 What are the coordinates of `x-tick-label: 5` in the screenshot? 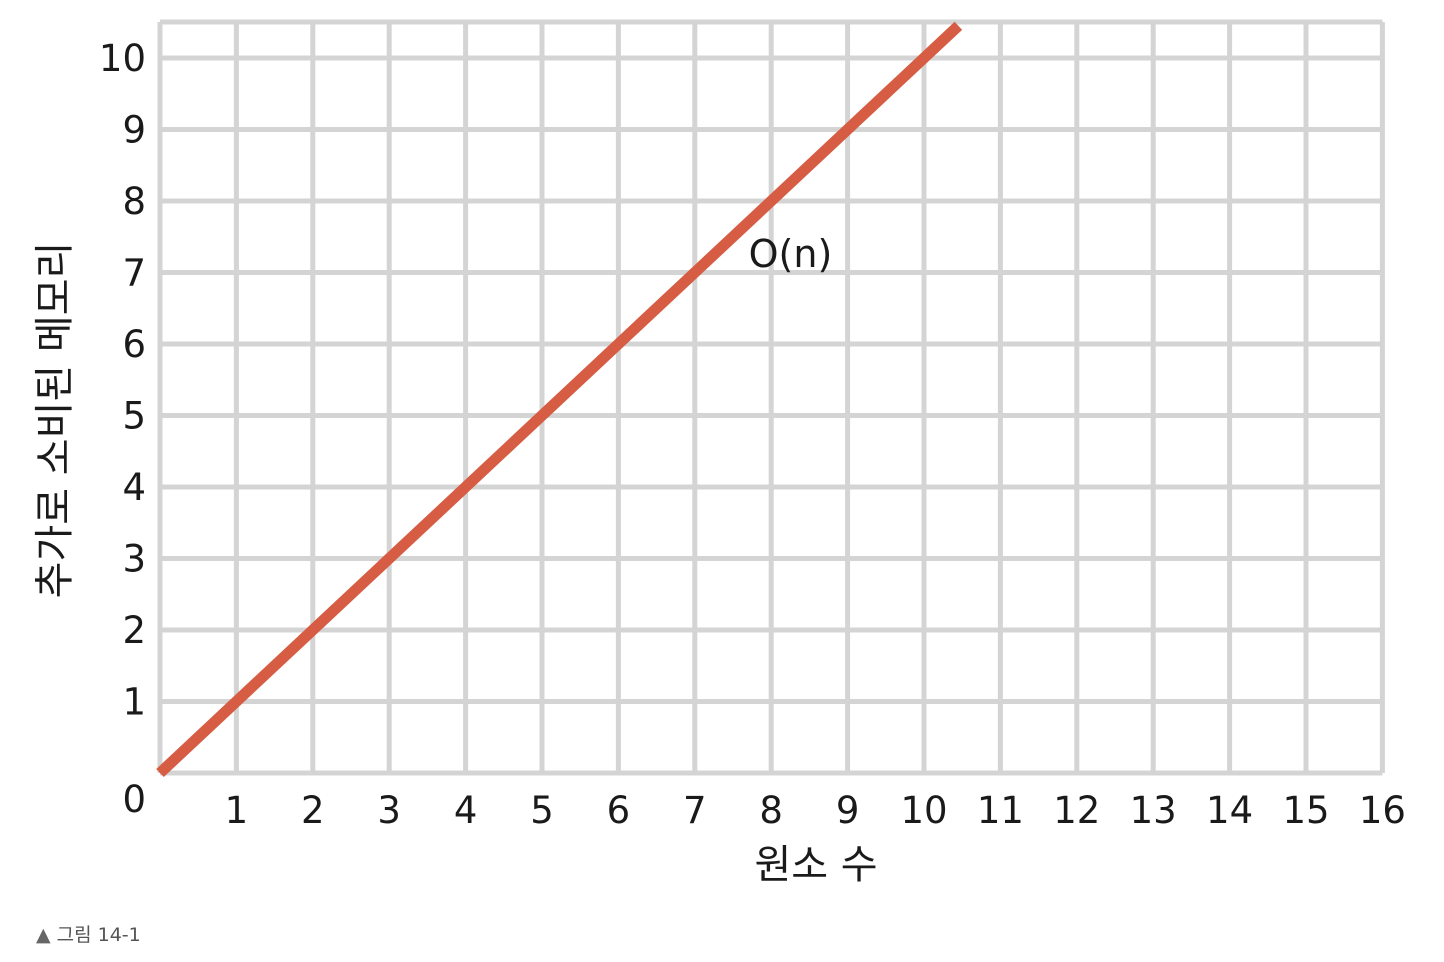 It's located at (542, 810).